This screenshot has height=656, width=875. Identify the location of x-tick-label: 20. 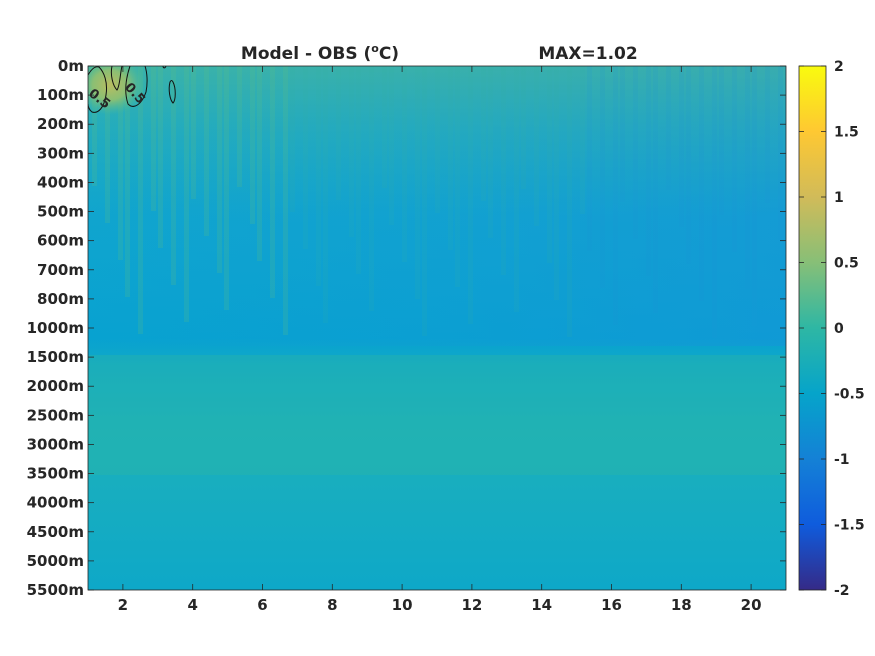
(751, 605).